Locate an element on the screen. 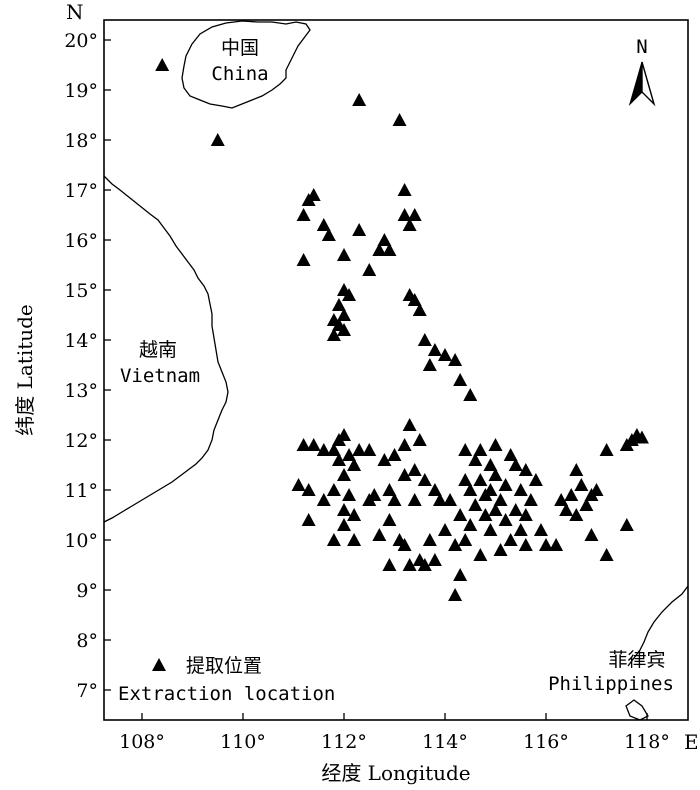 The width and height of the screenshot is (700, 790). lat-tick-label: 7° is located at coordinates (87, 691).